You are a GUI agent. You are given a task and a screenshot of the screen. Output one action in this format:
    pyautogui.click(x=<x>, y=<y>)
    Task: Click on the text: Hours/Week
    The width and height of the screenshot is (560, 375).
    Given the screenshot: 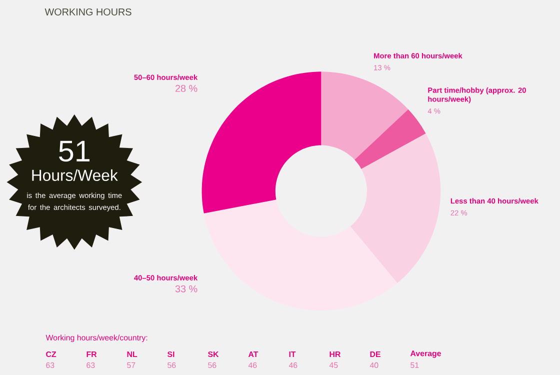 What is the action you would take?
    pyautogui.click(x=75, y=175)
    